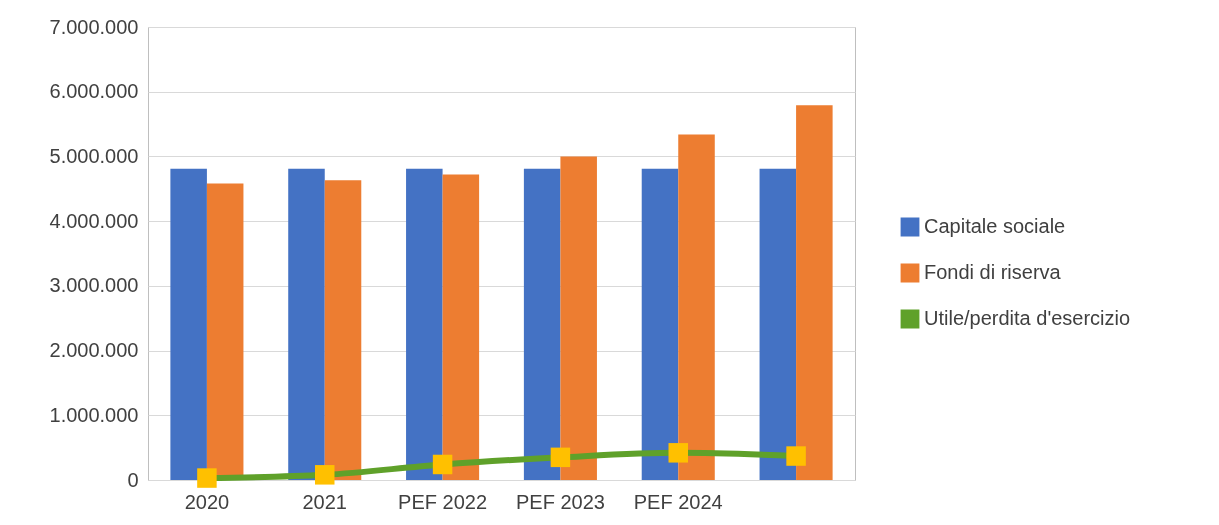  I want to click on legend-label: Utile/perdita d'esercizio, so click(1027, 318).